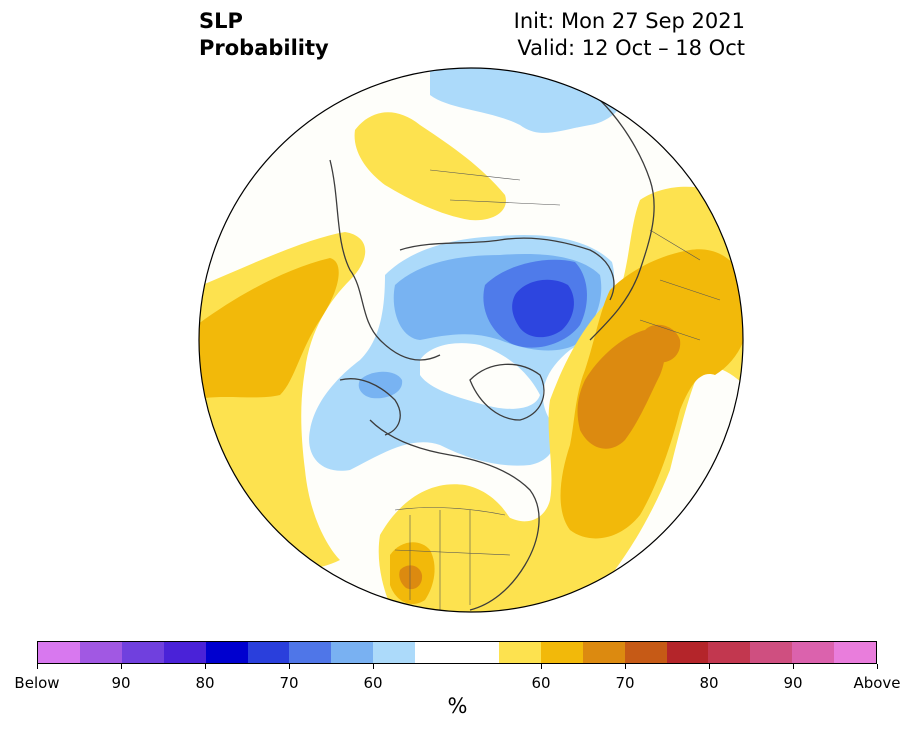 The image size is (915, 732). What do you see at coordinates (877, 683) in the screenshot?
I see `colorbar-tick-label: Above` at bounding box center [877, 683].